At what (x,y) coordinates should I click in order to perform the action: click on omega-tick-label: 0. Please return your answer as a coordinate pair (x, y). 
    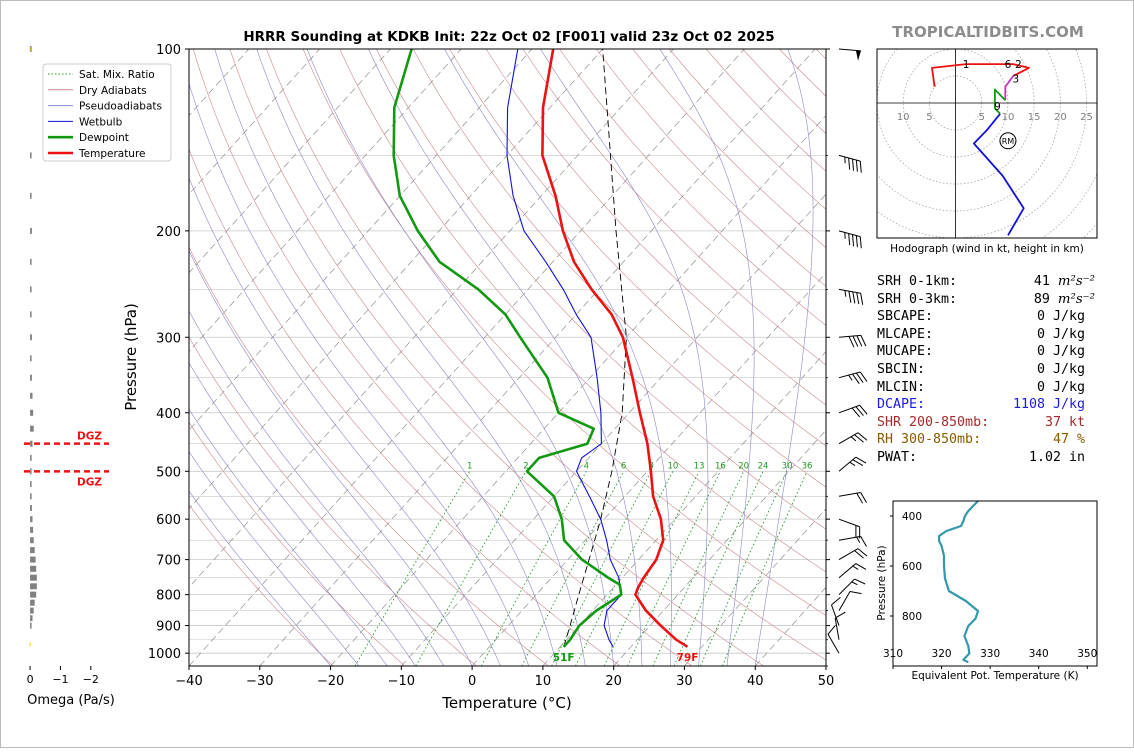
    Looking at the image, I should click on (30, 679).